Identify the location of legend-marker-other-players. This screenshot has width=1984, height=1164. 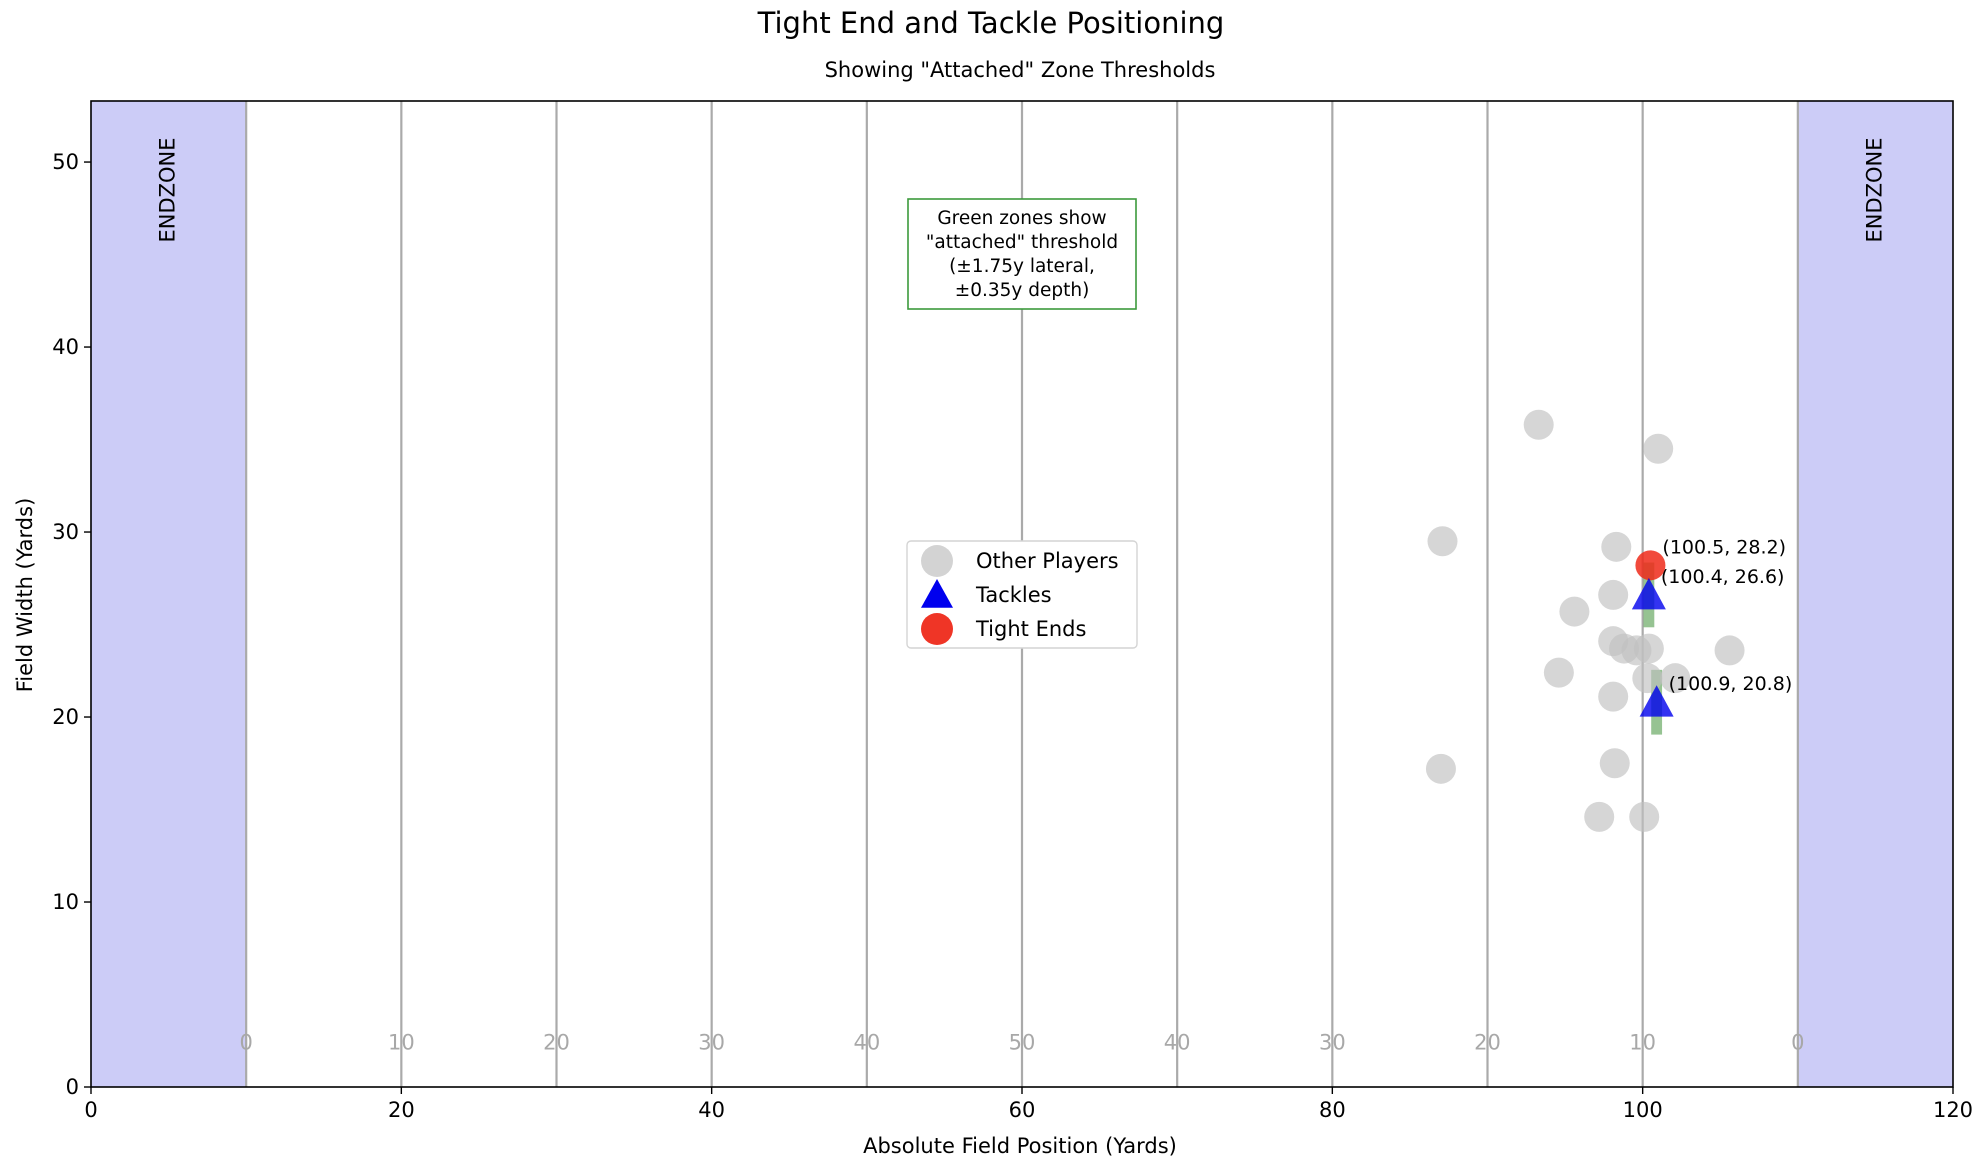
(937, 561).